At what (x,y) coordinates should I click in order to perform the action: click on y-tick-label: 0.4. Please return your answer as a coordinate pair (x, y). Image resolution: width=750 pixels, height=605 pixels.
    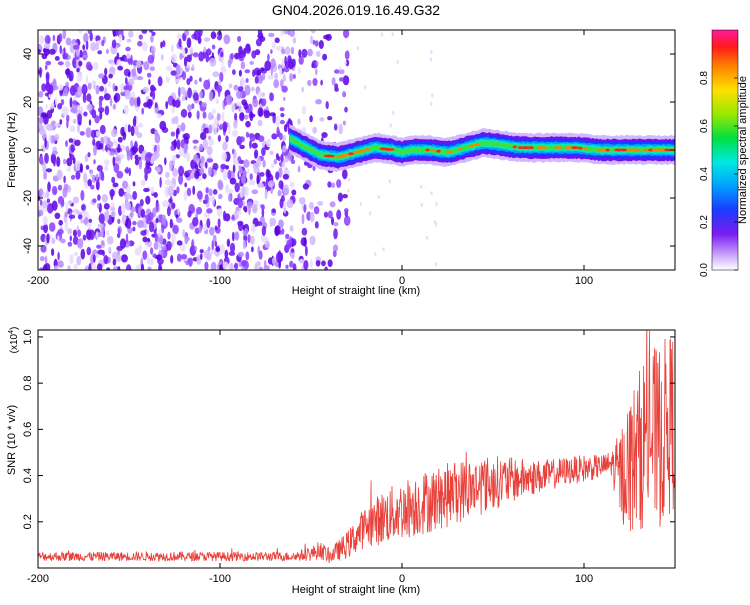
    Looking at the image, I should click on (28, 475).